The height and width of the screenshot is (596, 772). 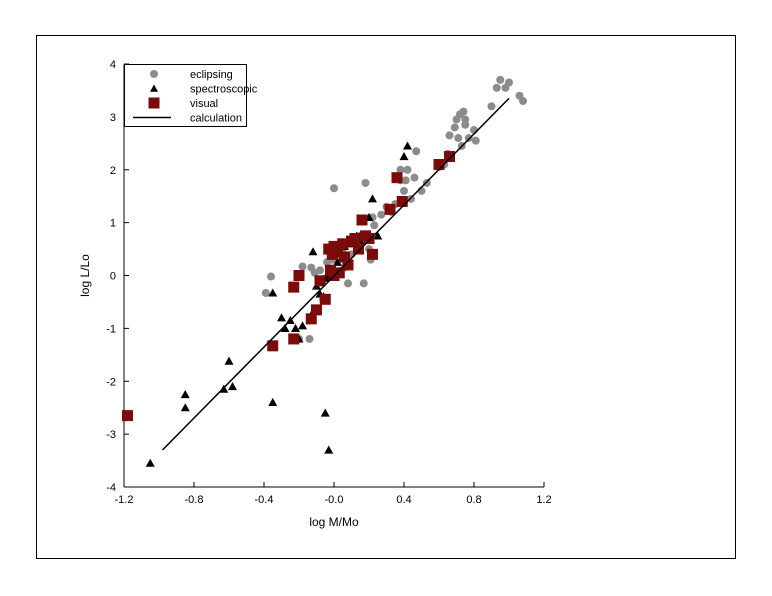 What do you see at coordinates (124, 500) in the screenshot?
I see `x-tick-label: -1.2` at bounding box center [124, 500].